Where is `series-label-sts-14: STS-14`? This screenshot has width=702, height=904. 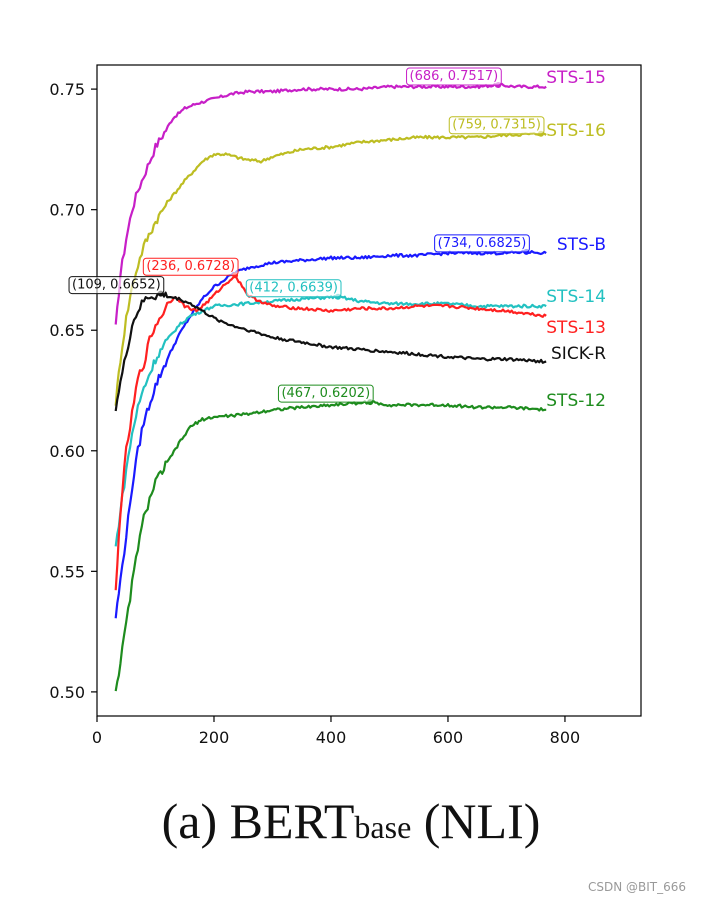 series-label-sts-14: STS-14 is located at coordinates (576, 297).